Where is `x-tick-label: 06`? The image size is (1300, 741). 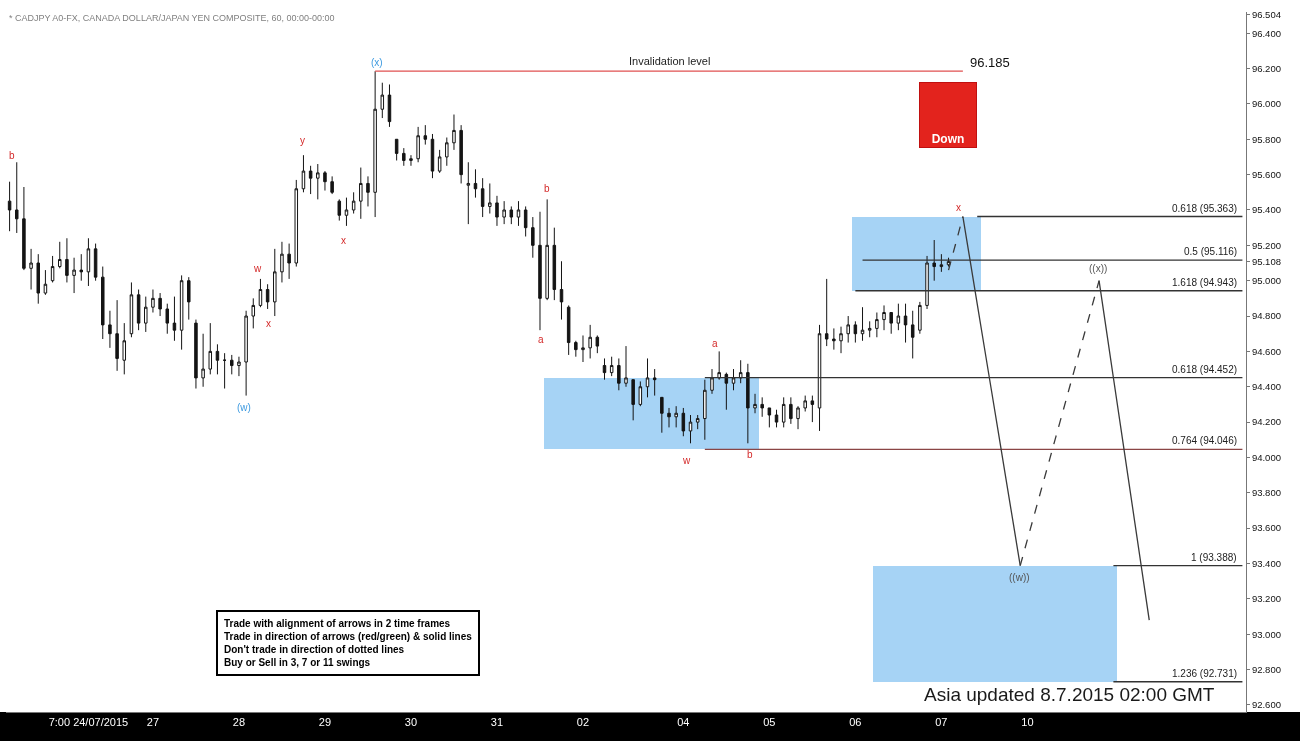
x-tick-label: 06 is located at coordinates (855, 722).